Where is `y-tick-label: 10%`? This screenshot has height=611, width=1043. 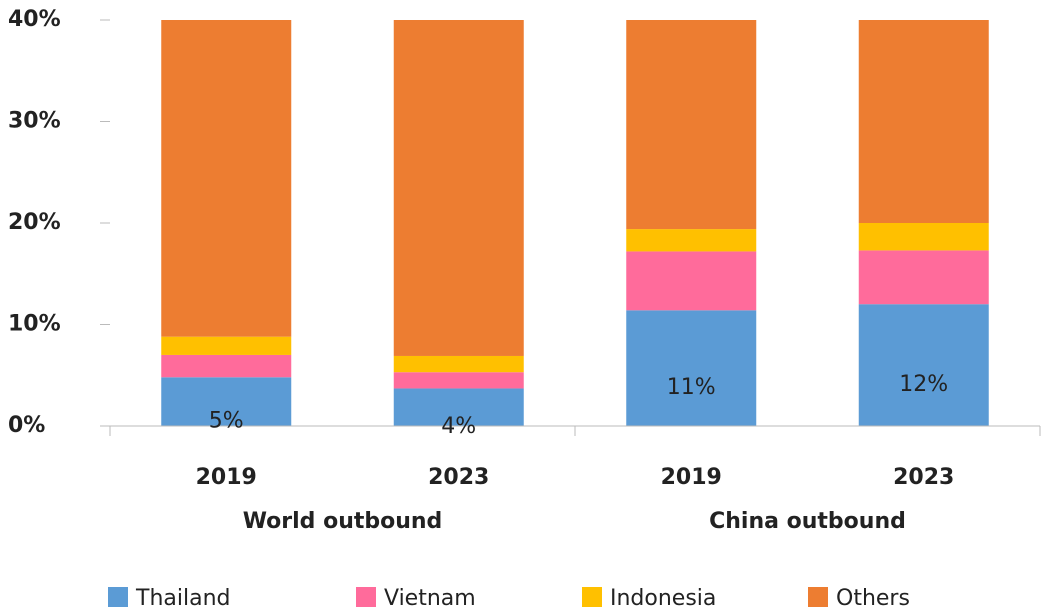
y-tick-label: 10% is located at coordinates (34, 324).